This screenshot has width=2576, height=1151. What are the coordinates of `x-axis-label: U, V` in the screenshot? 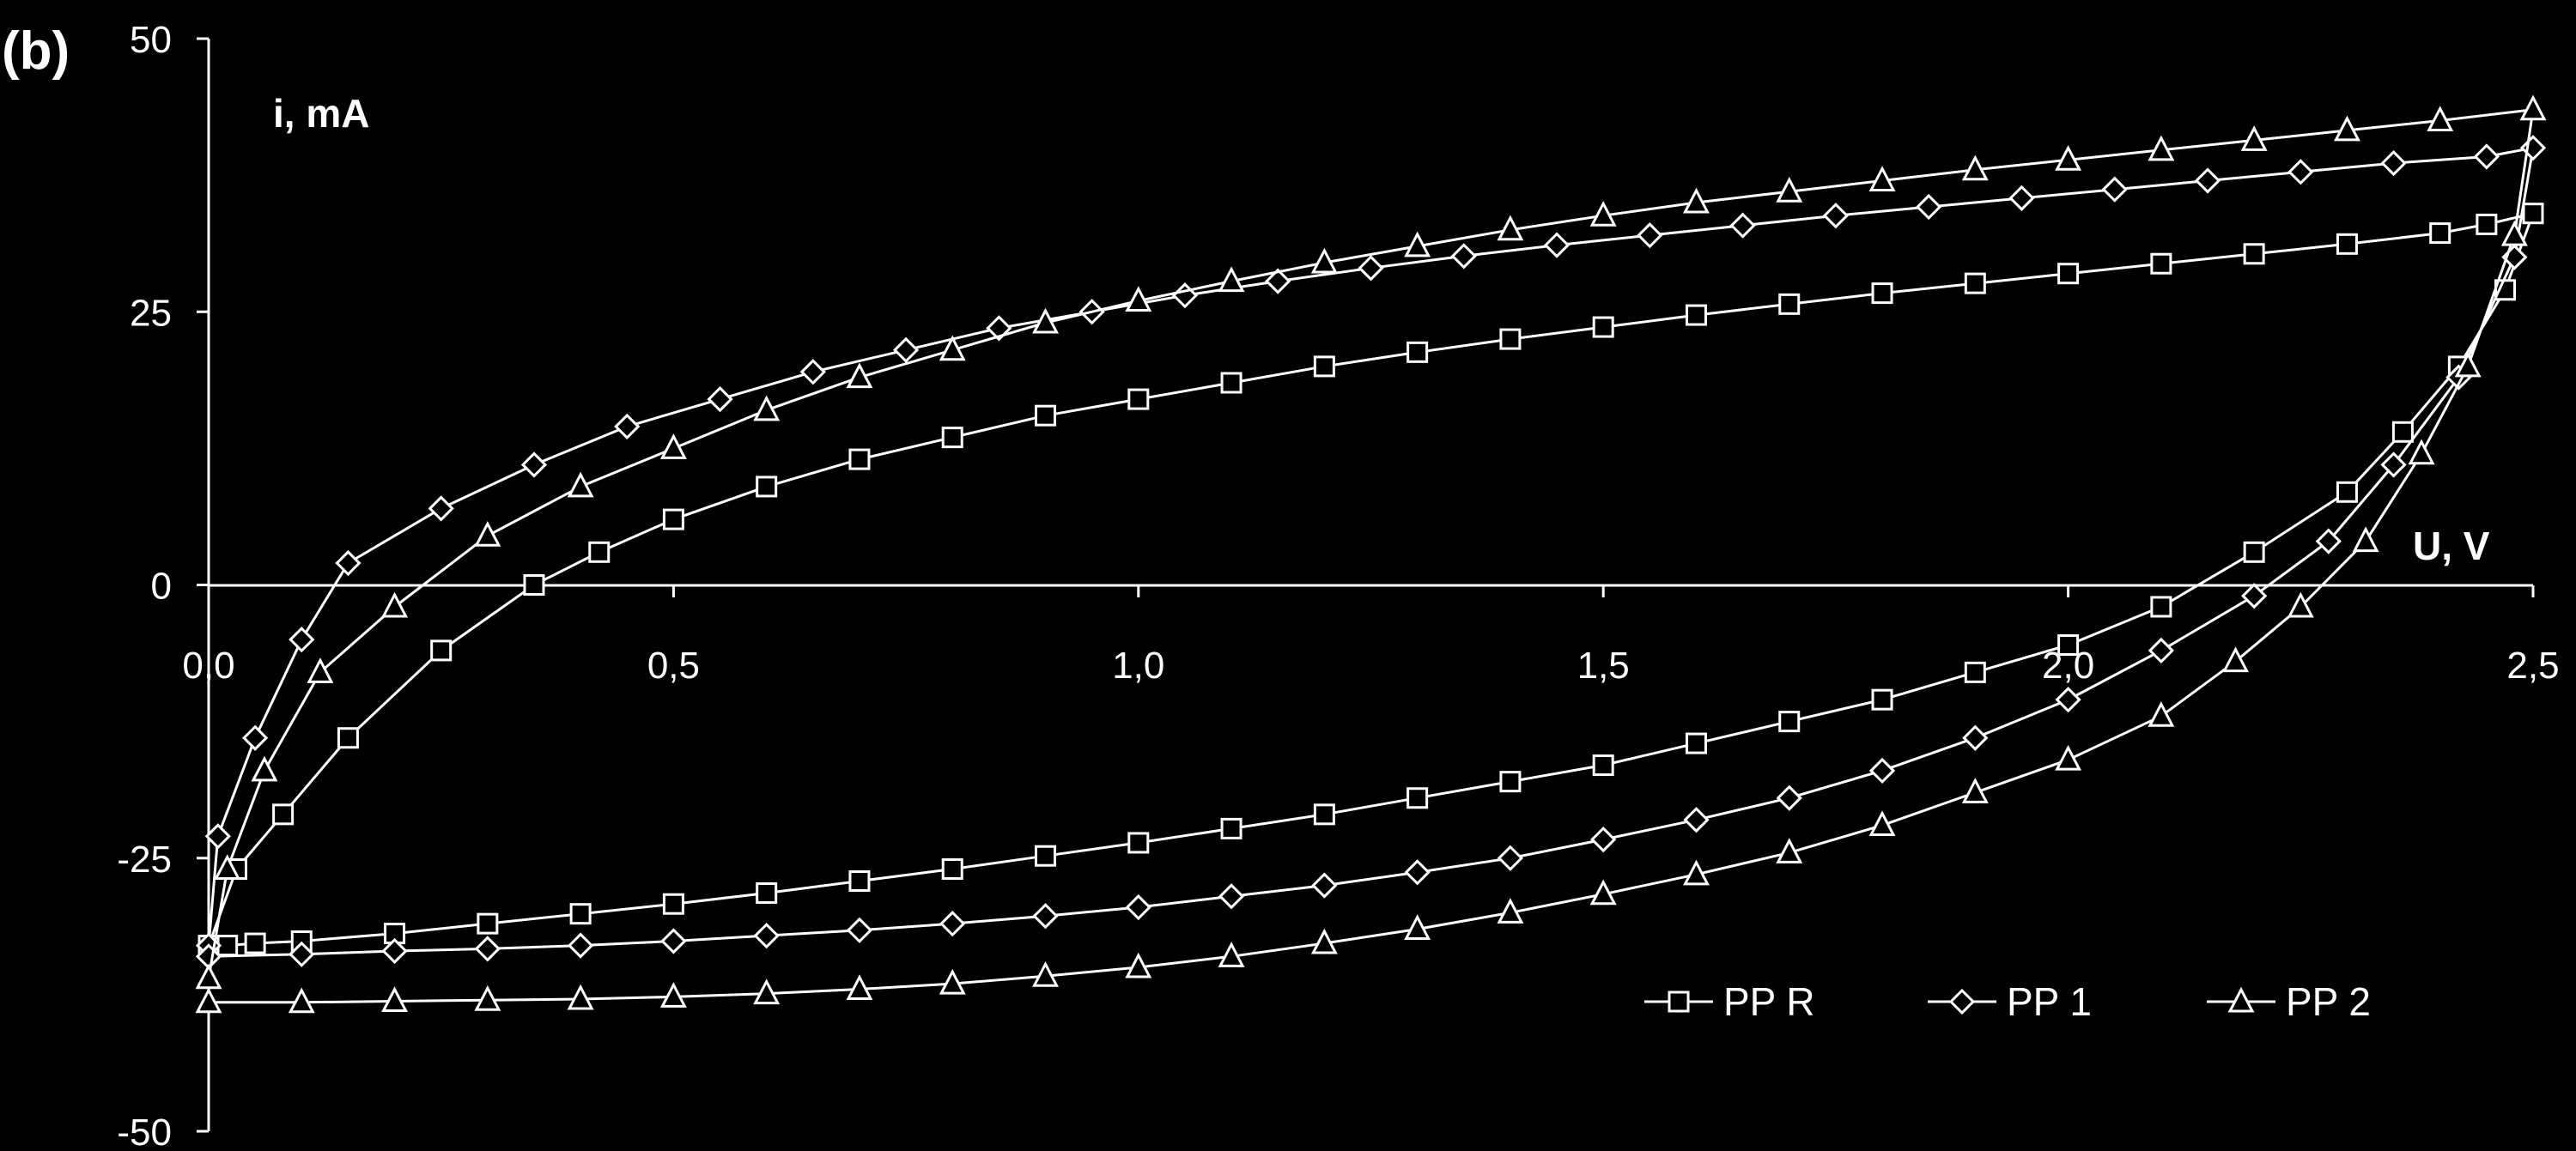 It's located at (2451, 546).